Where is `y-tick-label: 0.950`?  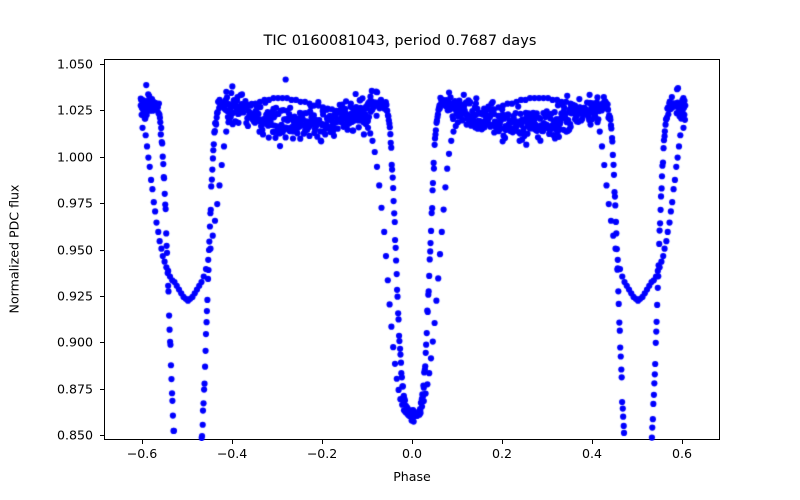 y-tick-label: 0.950 is located at coordinates (74, 249).